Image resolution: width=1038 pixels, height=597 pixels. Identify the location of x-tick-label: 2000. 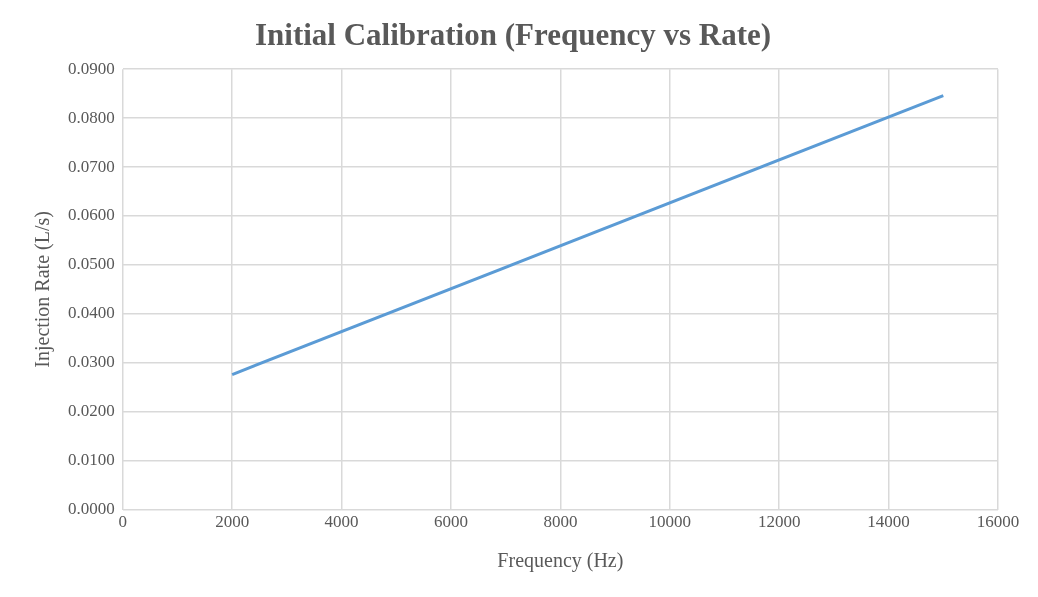
(232, 522).